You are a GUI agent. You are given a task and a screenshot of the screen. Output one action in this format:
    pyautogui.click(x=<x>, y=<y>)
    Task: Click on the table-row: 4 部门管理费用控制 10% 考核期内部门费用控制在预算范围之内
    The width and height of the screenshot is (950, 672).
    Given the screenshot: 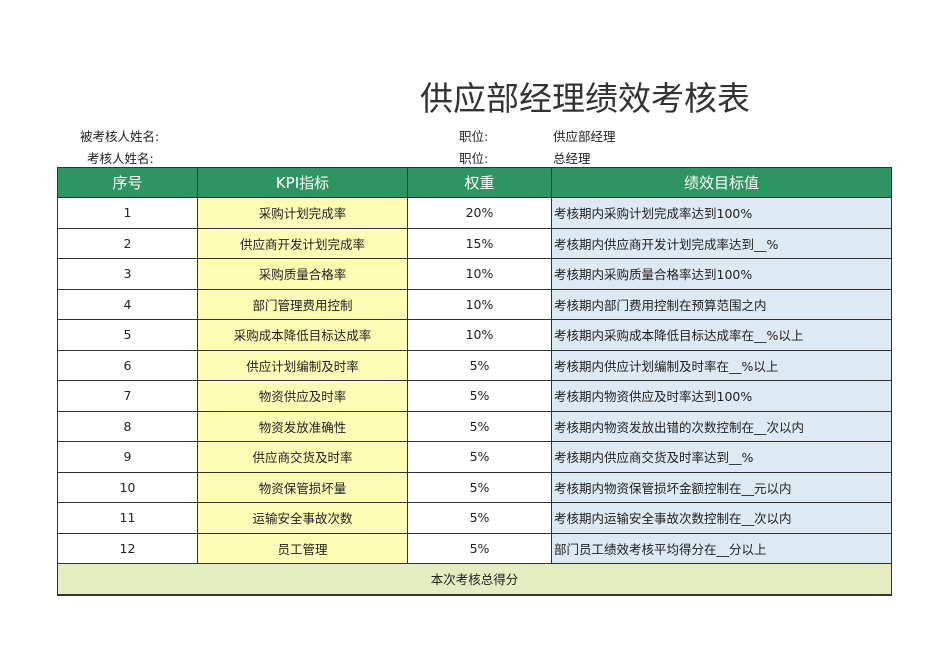 What is the action you would take?
    pyautogui.click(x=474, y=304)
    